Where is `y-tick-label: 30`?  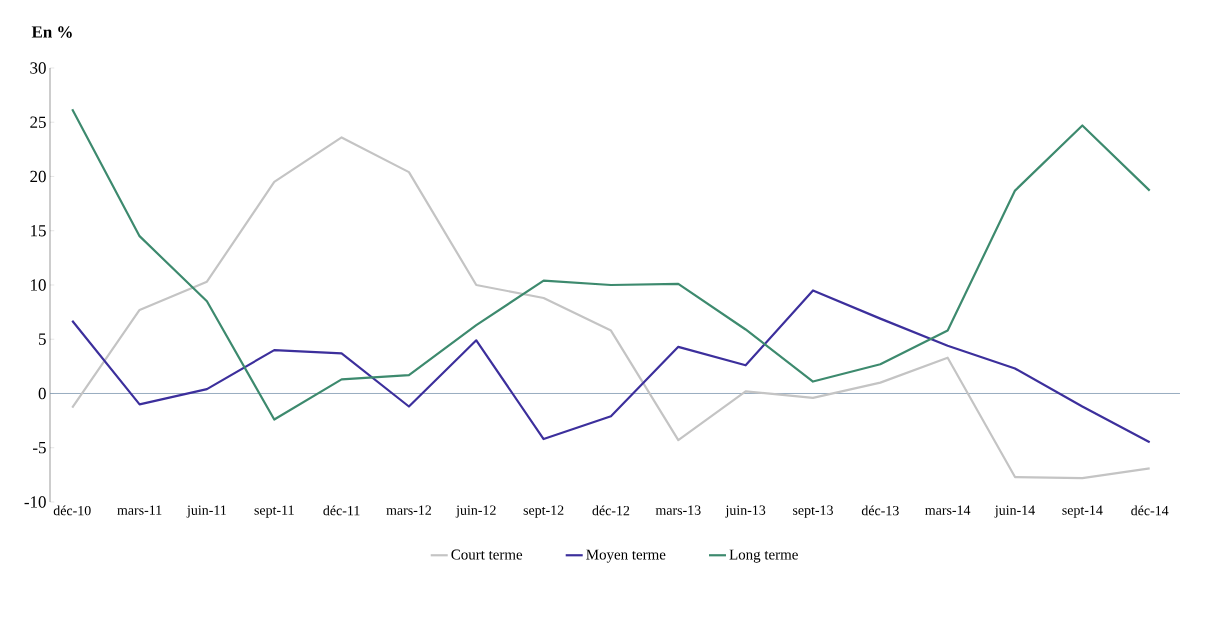
y-tick-label: 30 is located at coordinates (38, 68).